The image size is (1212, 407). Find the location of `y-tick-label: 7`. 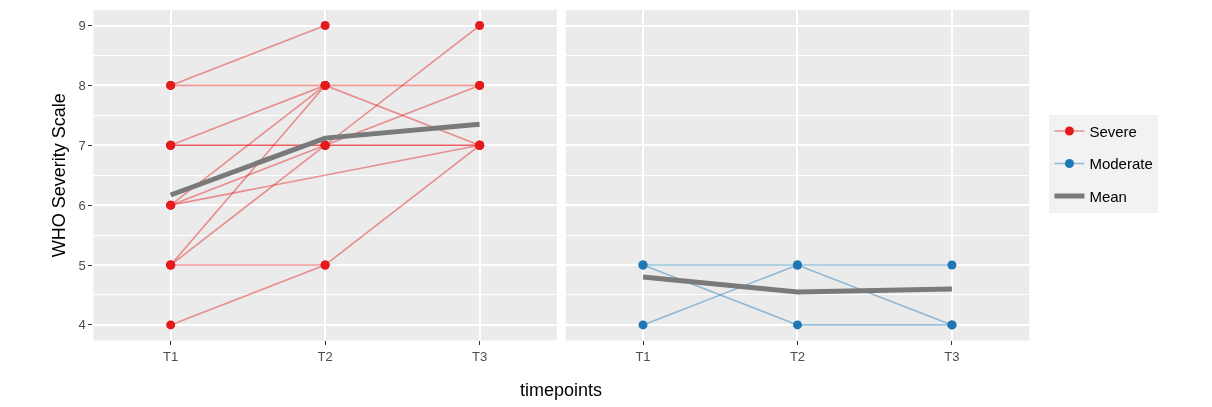

y-tick-label: 7 is located at coordinates (82, 145).